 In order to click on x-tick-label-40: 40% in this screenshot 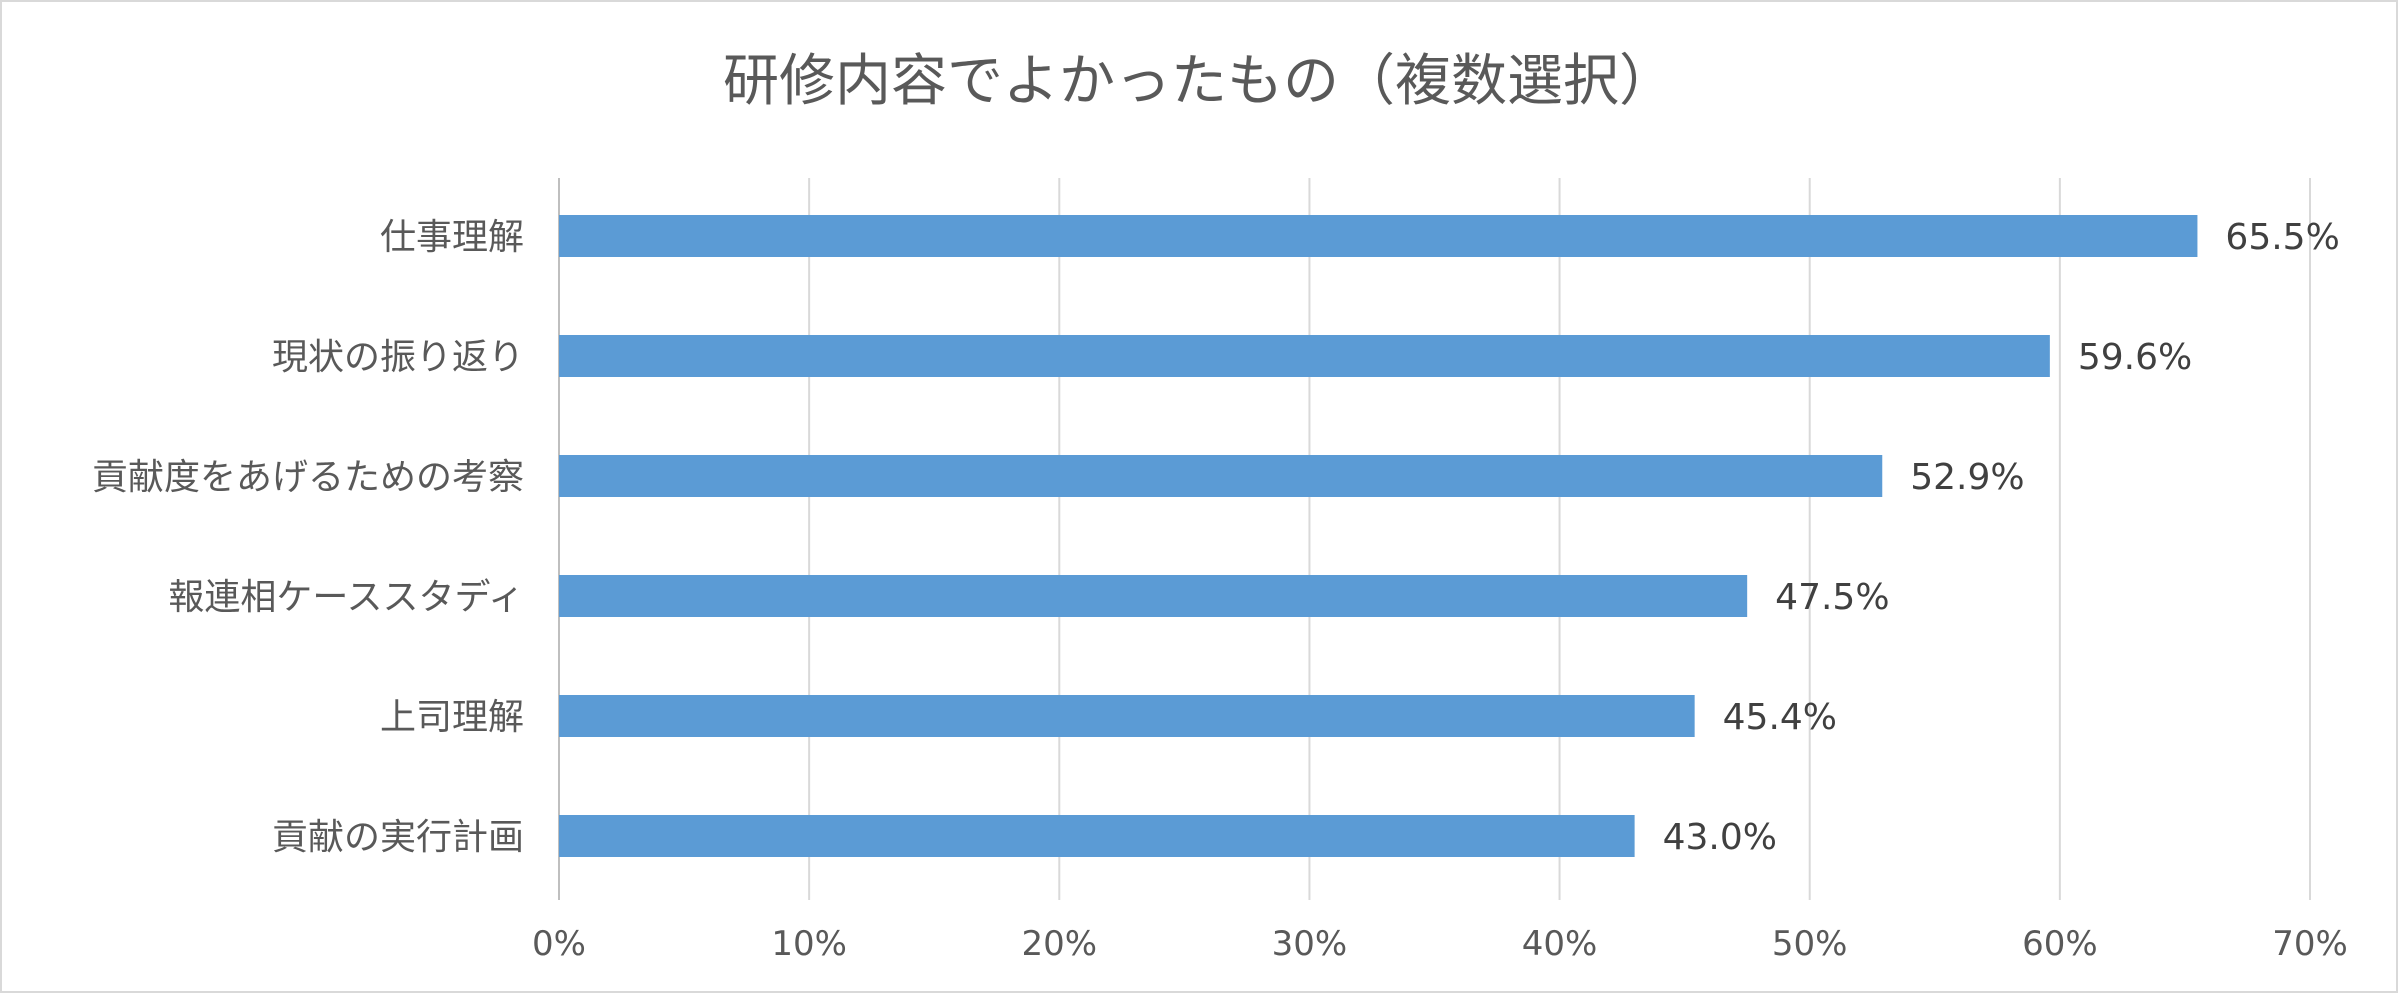, I will do `click(1560, 944)`.